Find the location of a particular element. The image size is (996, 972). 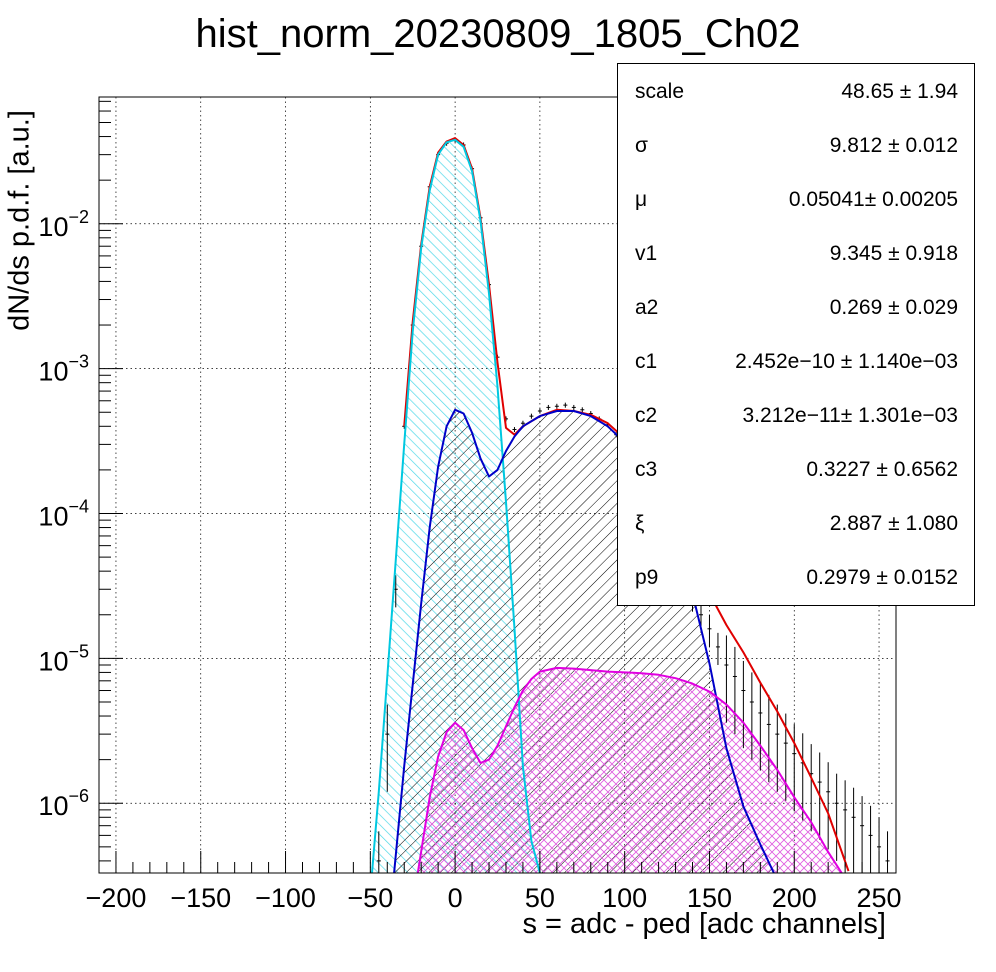

stat-value: 2.452e−10 ± 1.140e−03 is located at coordinates (846, 361).